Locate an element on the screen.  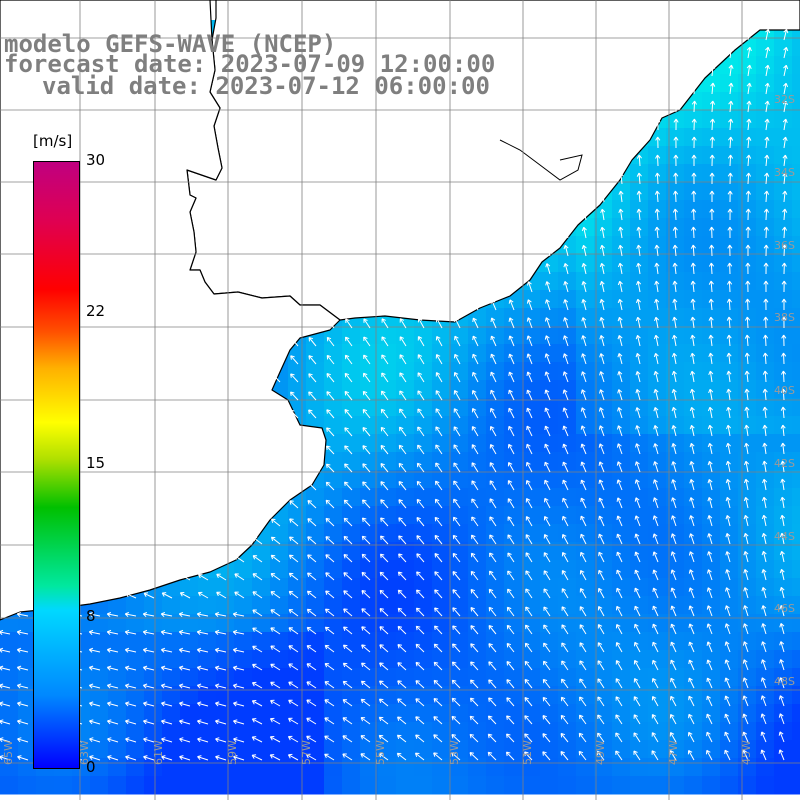
longitude-label: 55W is located at coordinates (380, 752).